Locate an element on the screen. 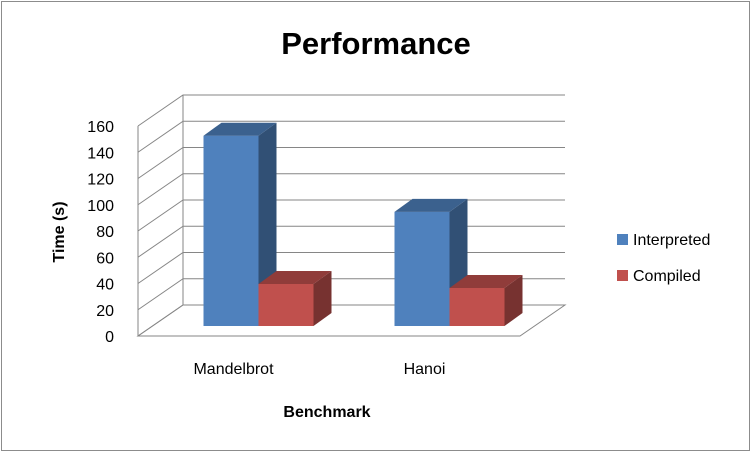 Image resolution: width=753 pixels, height=454 pixels. legend-item: Interpreted is located at coordinates (663, 240).